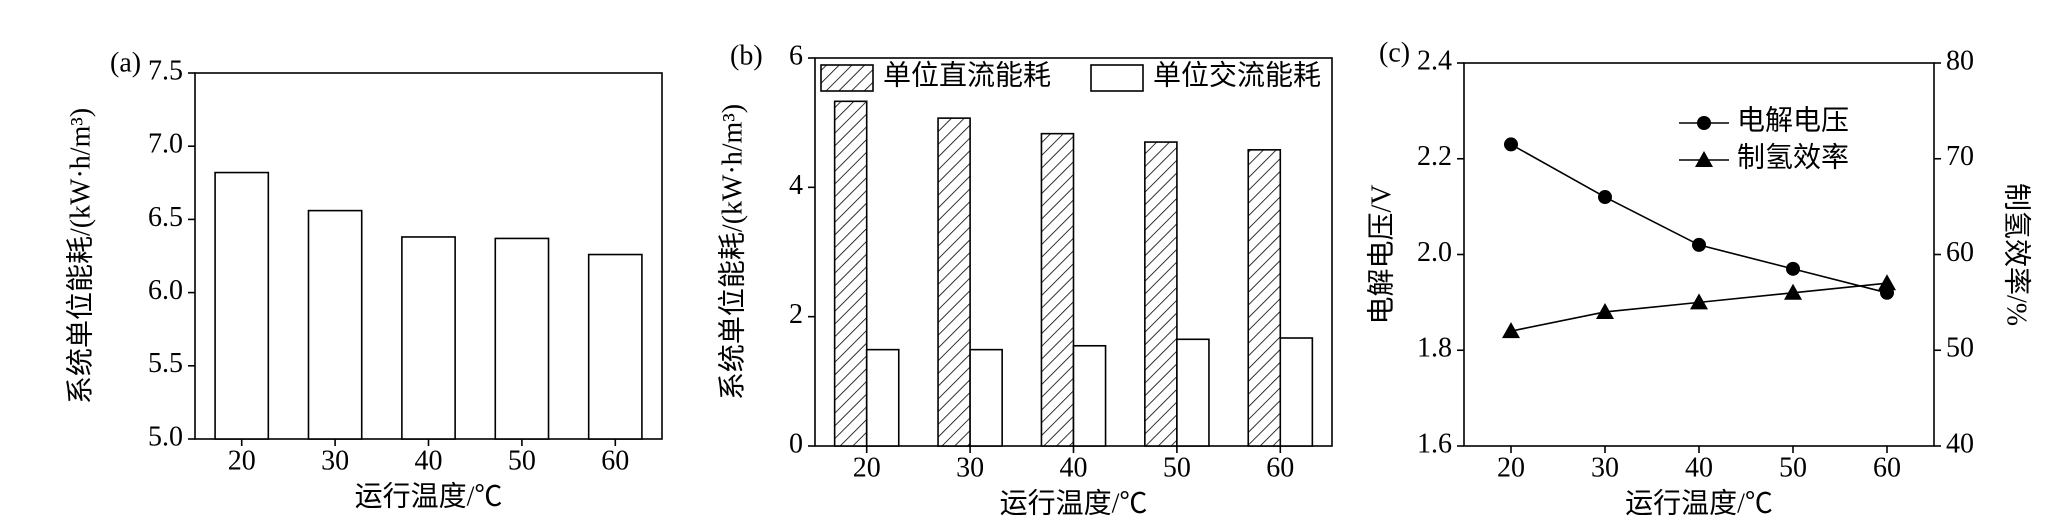 The height and width of the screenshot is (522, 2057). Describe the element at coordinates (1434, 156) in the screenshot. I see `y-tick-label: 2.2` at that location.